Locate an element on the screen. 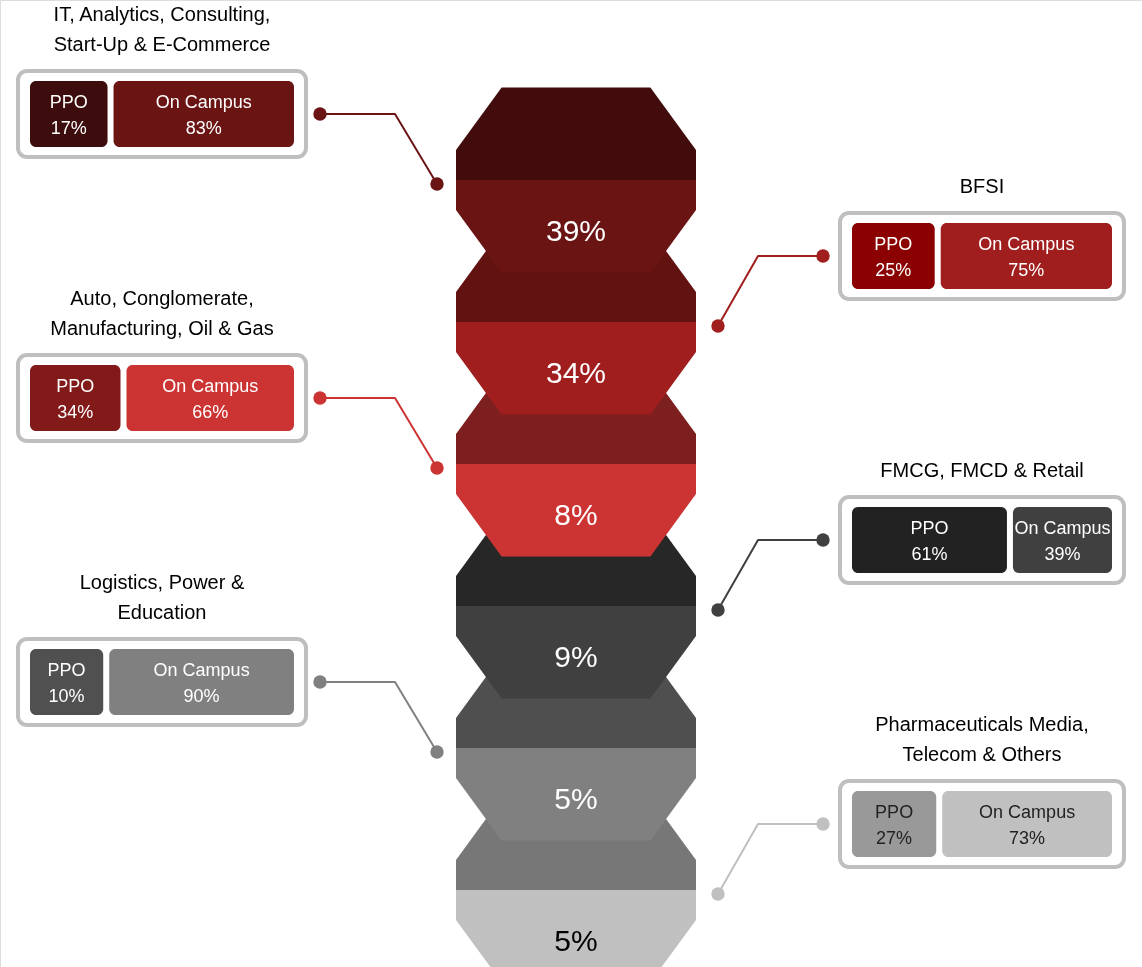 The height and width of the screenshot is (967, 1142). data-label: 73% is located at coordinates (1027, 838).